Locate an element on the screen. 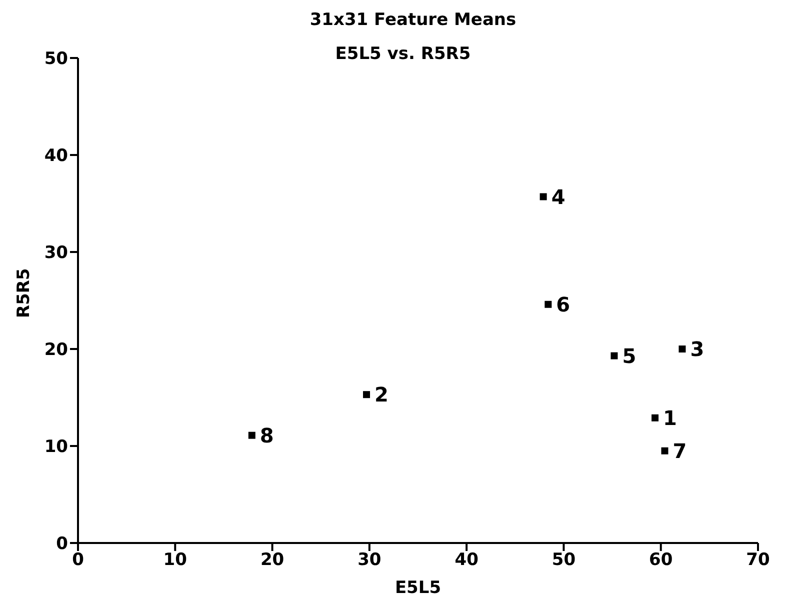 This screenshot has height=615, width=790. y-tick-label: 10 is located at coordinates (56, 447).